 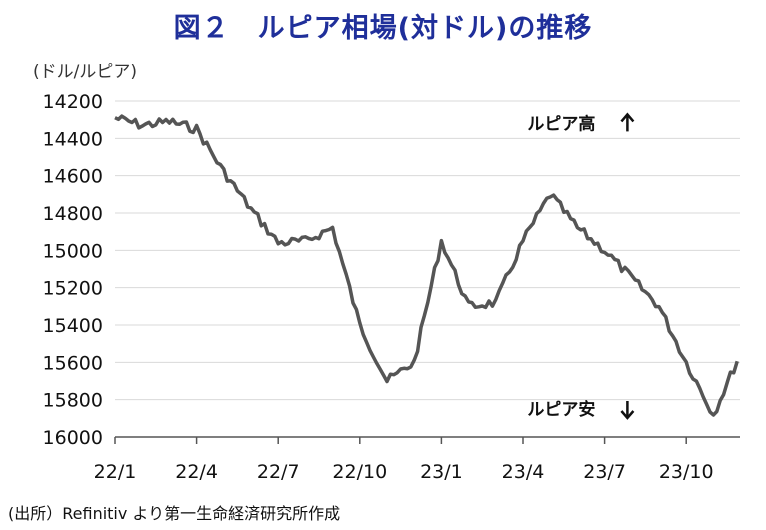 What do you see at coordinates (441, 472) in the screenshot?
I see `x-tick-label: 23/1` at bounding box center [441, 472].